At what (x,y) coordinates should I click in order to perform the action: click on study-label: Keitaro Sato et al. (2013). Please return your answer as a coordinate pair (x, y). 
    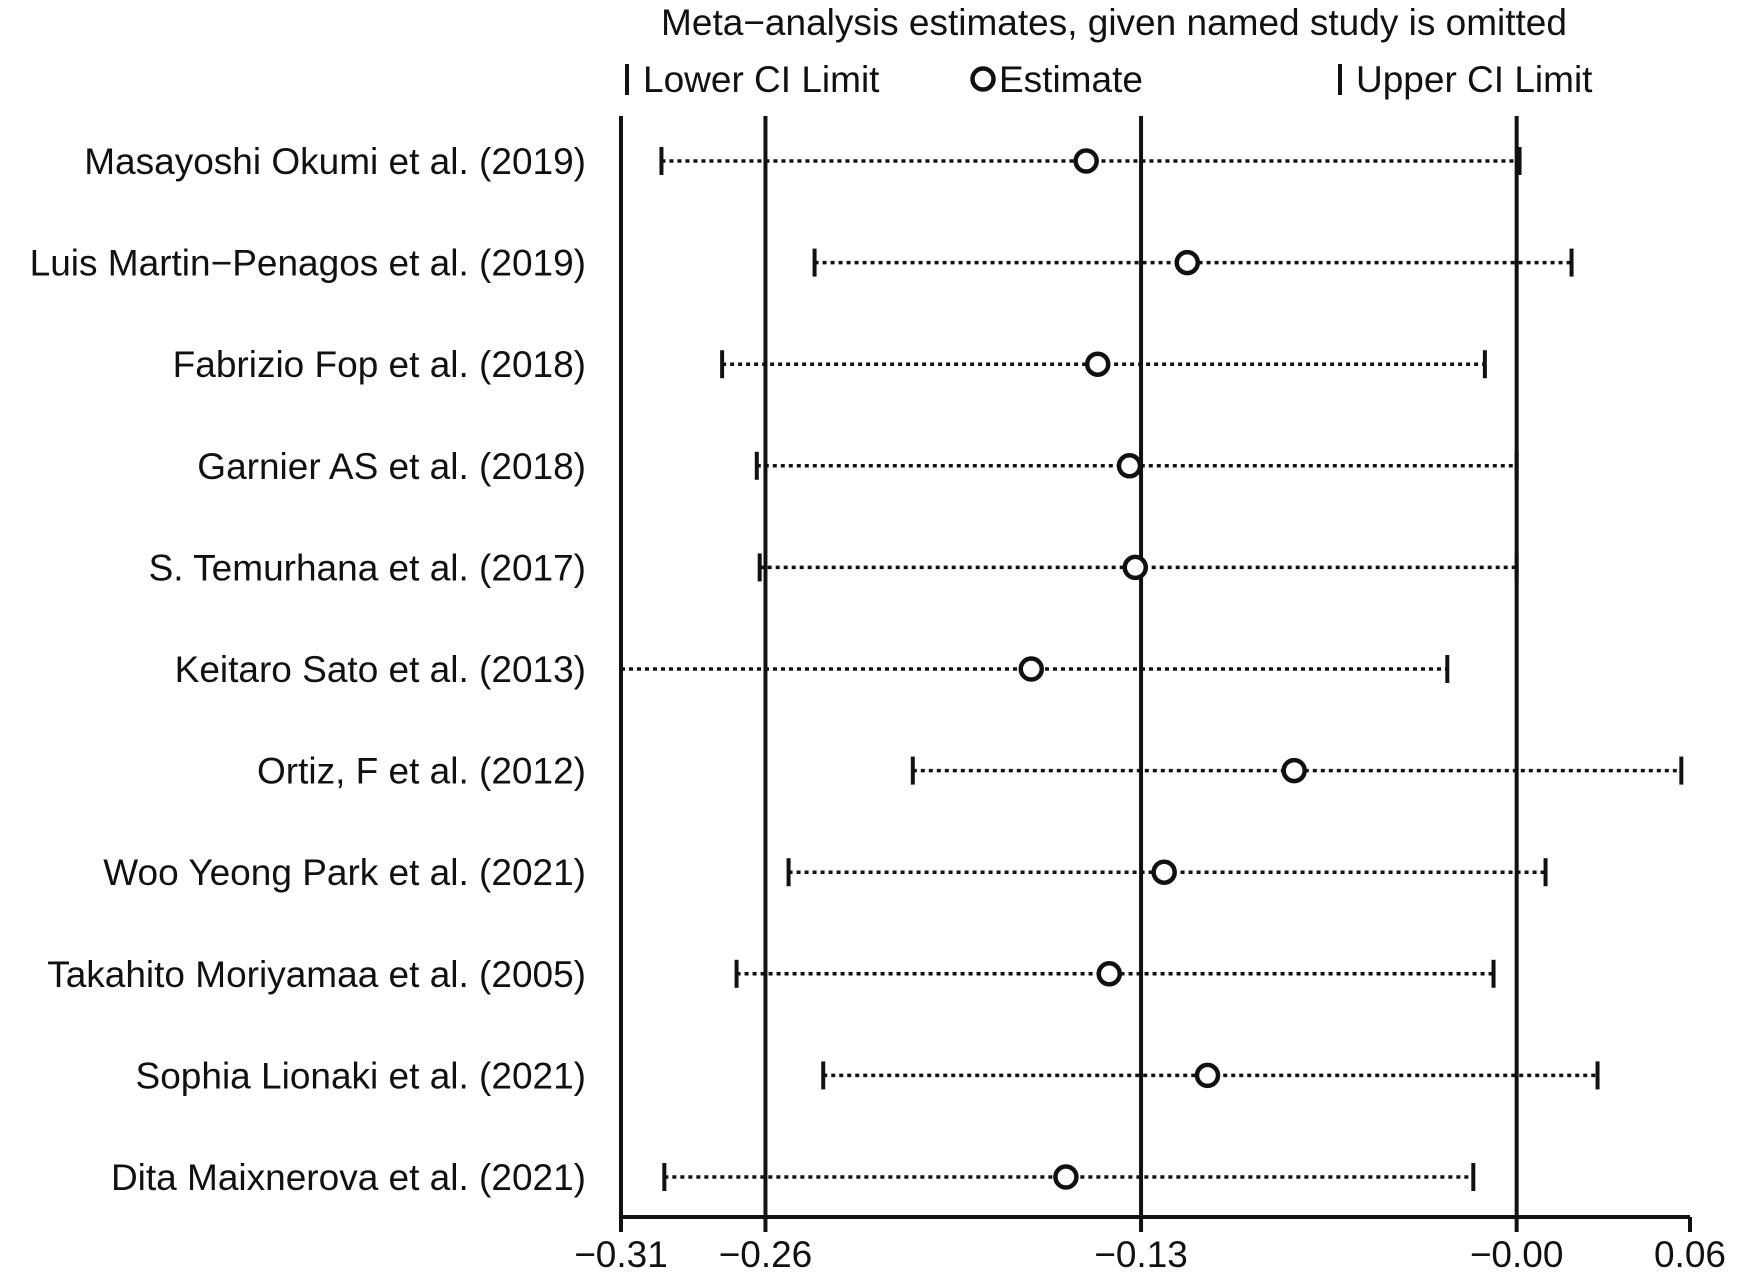
    Looking at the image, I should click on (380, 669).